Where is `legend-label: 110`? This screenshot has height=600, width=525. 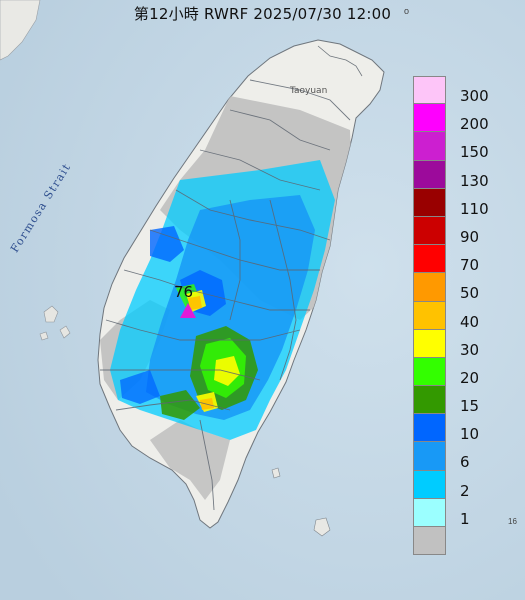 legend-label: 110 is located at coordinates (474, 208).